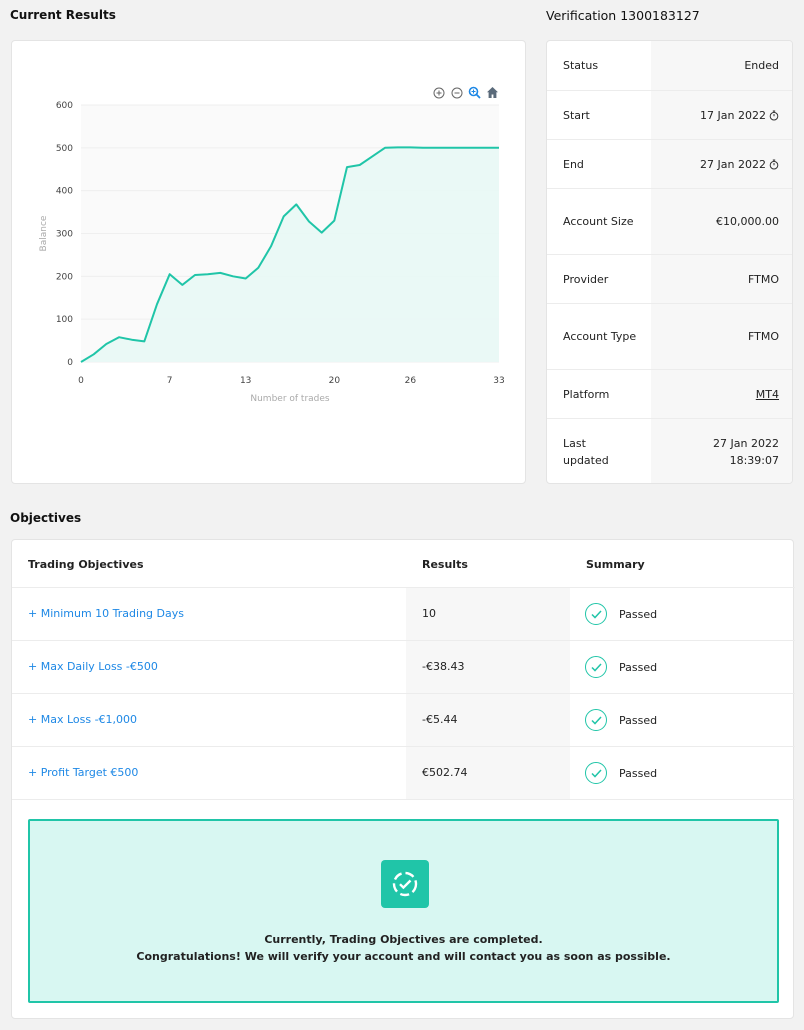  I want to click on objective-name-link: + Max Daily Loss -€500, so click(93, 666).